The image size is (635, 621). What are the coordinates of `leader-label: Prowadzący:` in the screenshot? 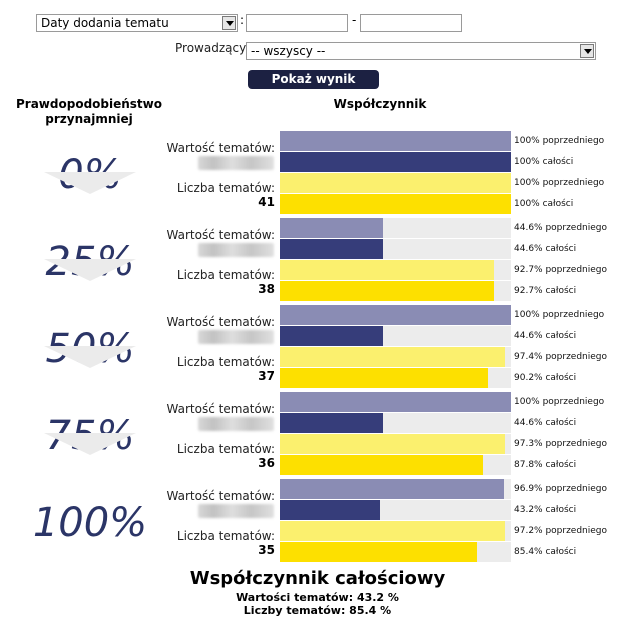 It's located at (212, 48).